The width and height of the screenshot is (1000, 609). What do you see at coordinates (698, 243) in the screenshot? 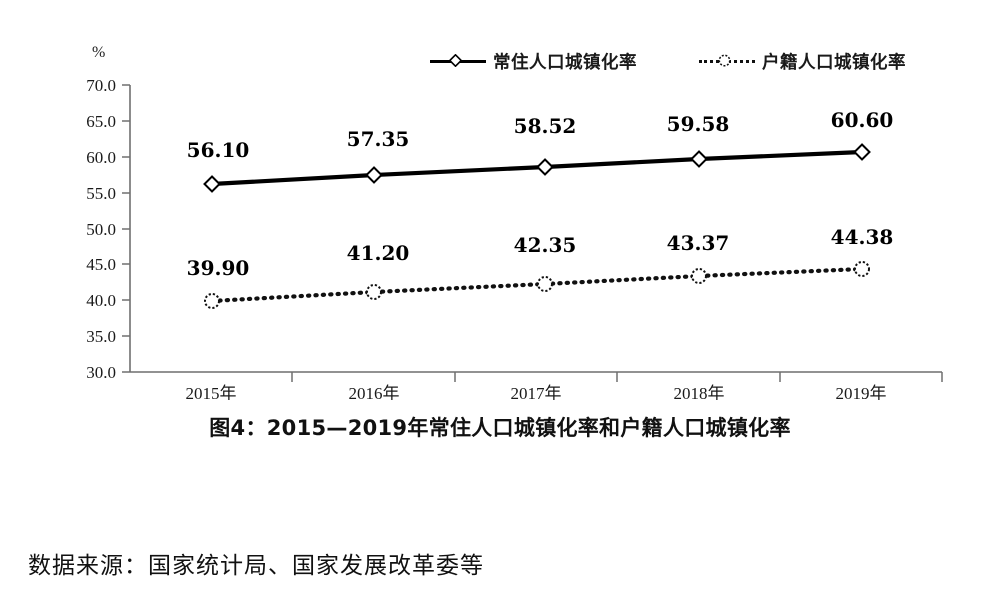
I see `data-label: 43.37` at bounding box center [698, 243].